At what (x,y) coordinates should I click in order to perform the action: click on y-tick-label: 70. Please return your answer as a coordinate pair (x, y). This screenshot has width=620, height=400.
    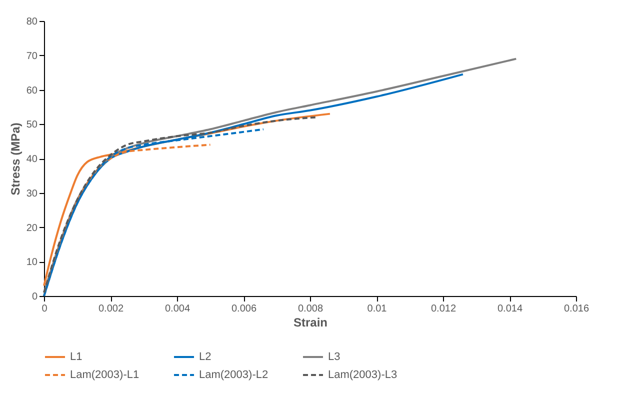
    Looking at the image, I should click on (32, 56).